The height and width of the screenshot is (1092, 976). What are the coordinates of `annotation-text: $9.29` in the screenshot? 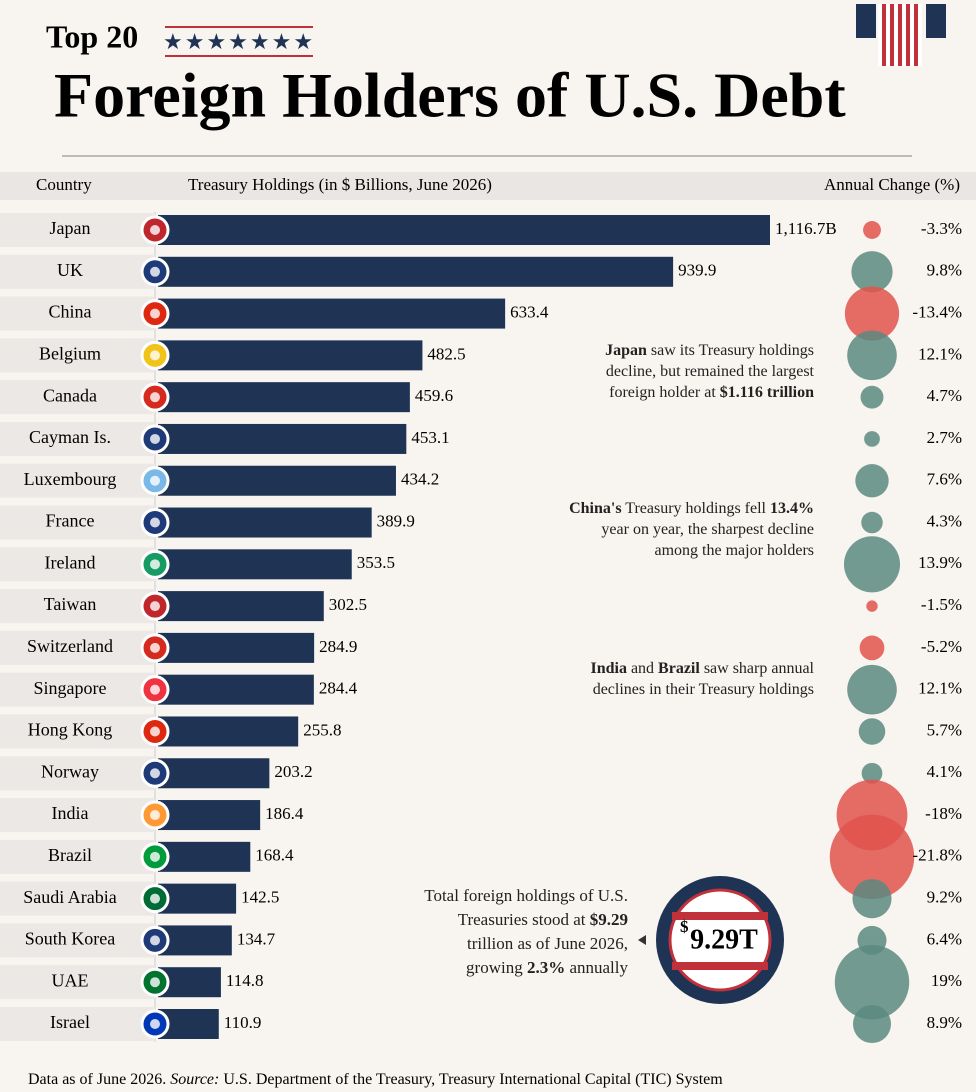 It's located at (608, 919).